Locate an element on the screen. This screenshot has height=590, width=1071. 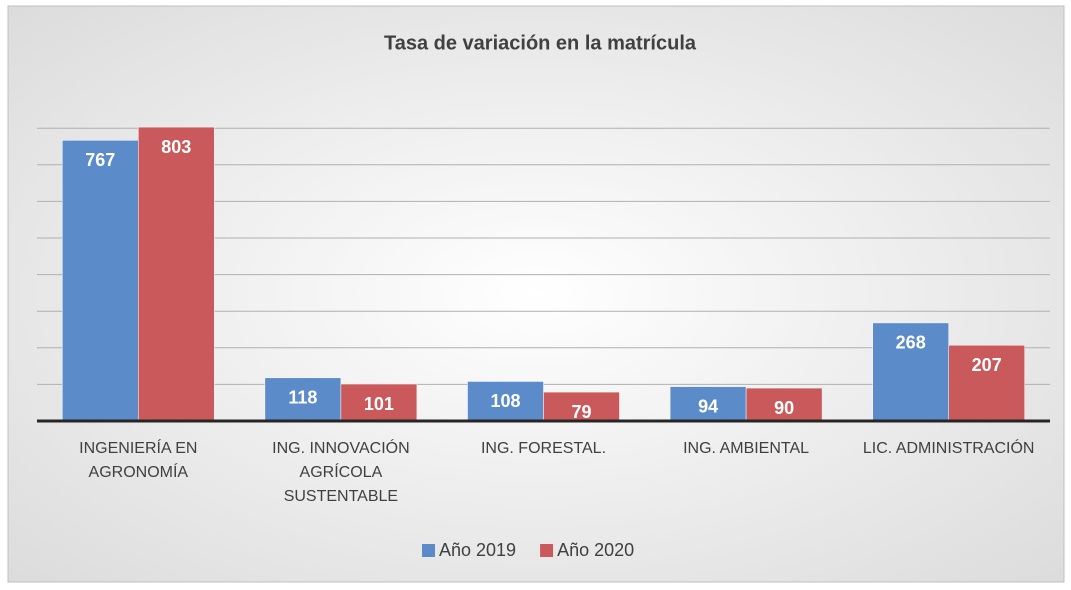
data-label: 268 is located at coordinates (911, 343).